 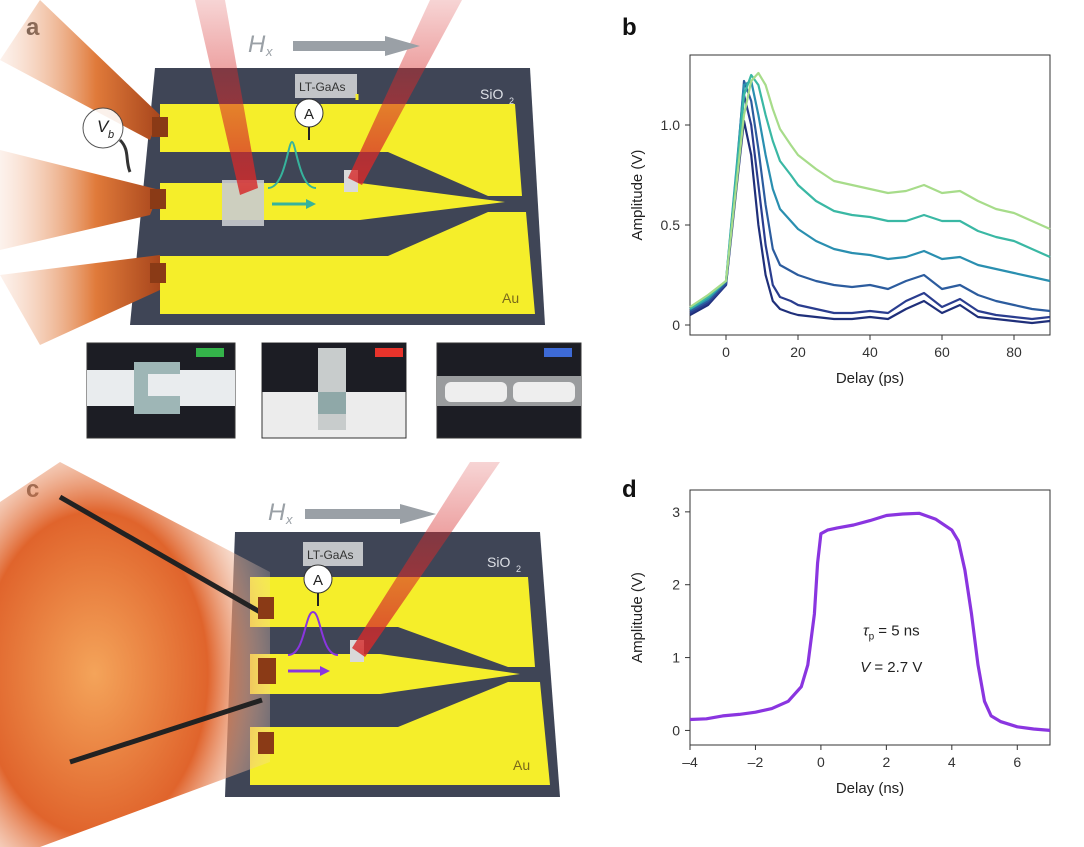 I want to click on ammeter-label-c: A, so click(x=318, y=580).